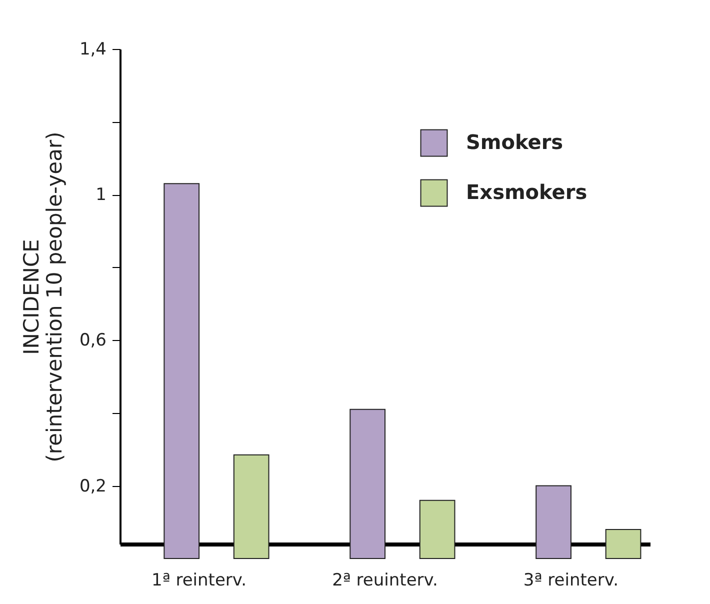  What do you see at coordinates (92, 50) in the screenshot?
I see `y-tick-label: 1,4` at bounding box center [92, 50].